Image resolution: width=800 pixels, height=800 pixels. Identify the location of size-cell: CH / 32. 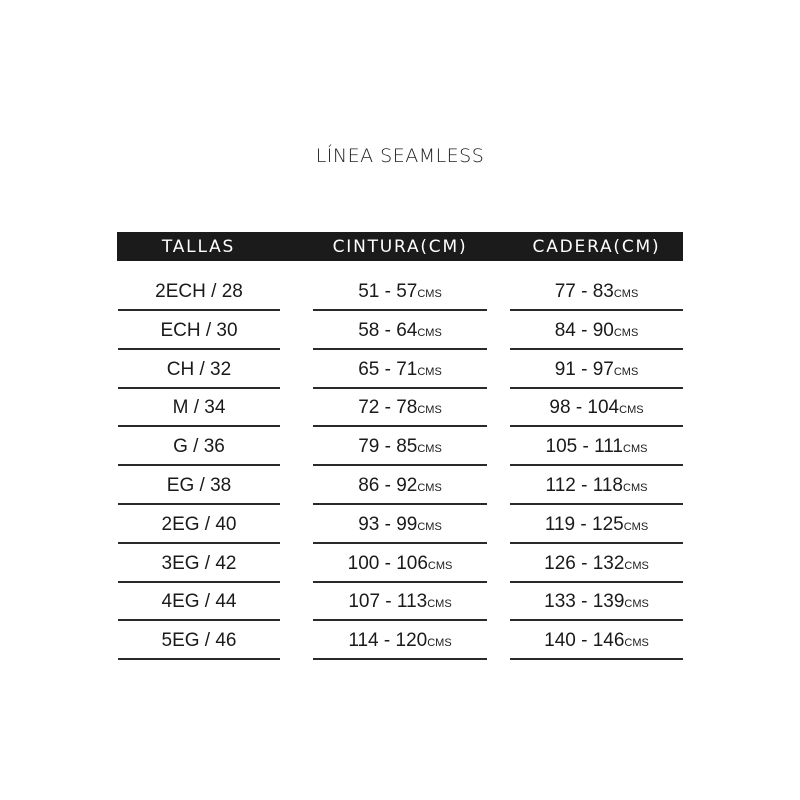
(199, 370).